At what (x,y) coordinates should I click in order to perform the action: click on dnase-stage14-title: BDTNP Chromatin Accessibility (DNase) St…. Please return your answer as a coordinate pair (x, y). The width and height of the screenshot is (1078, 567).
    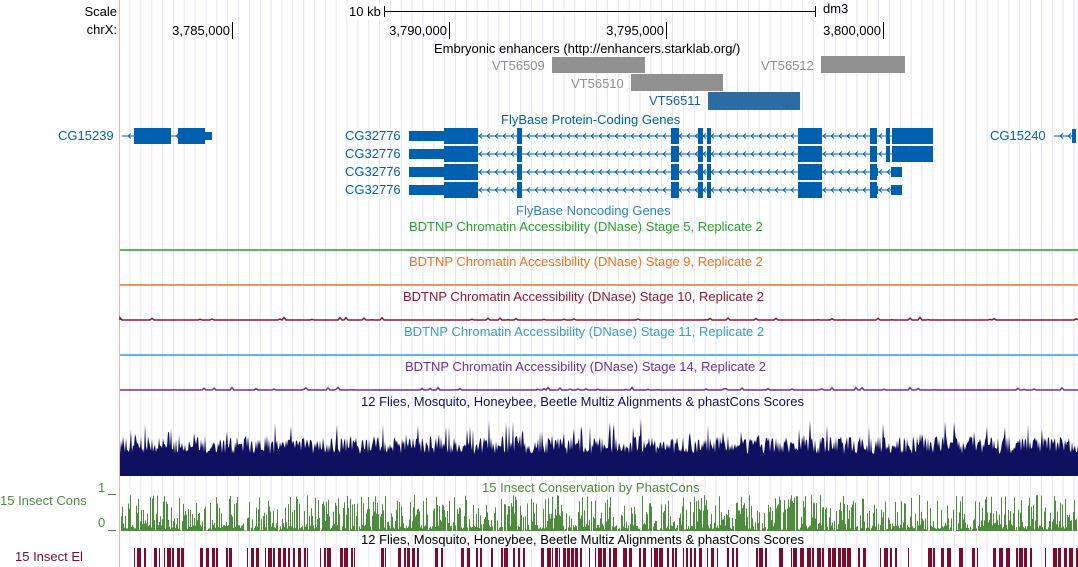
    Looking at the image, I should click on (586, 366).